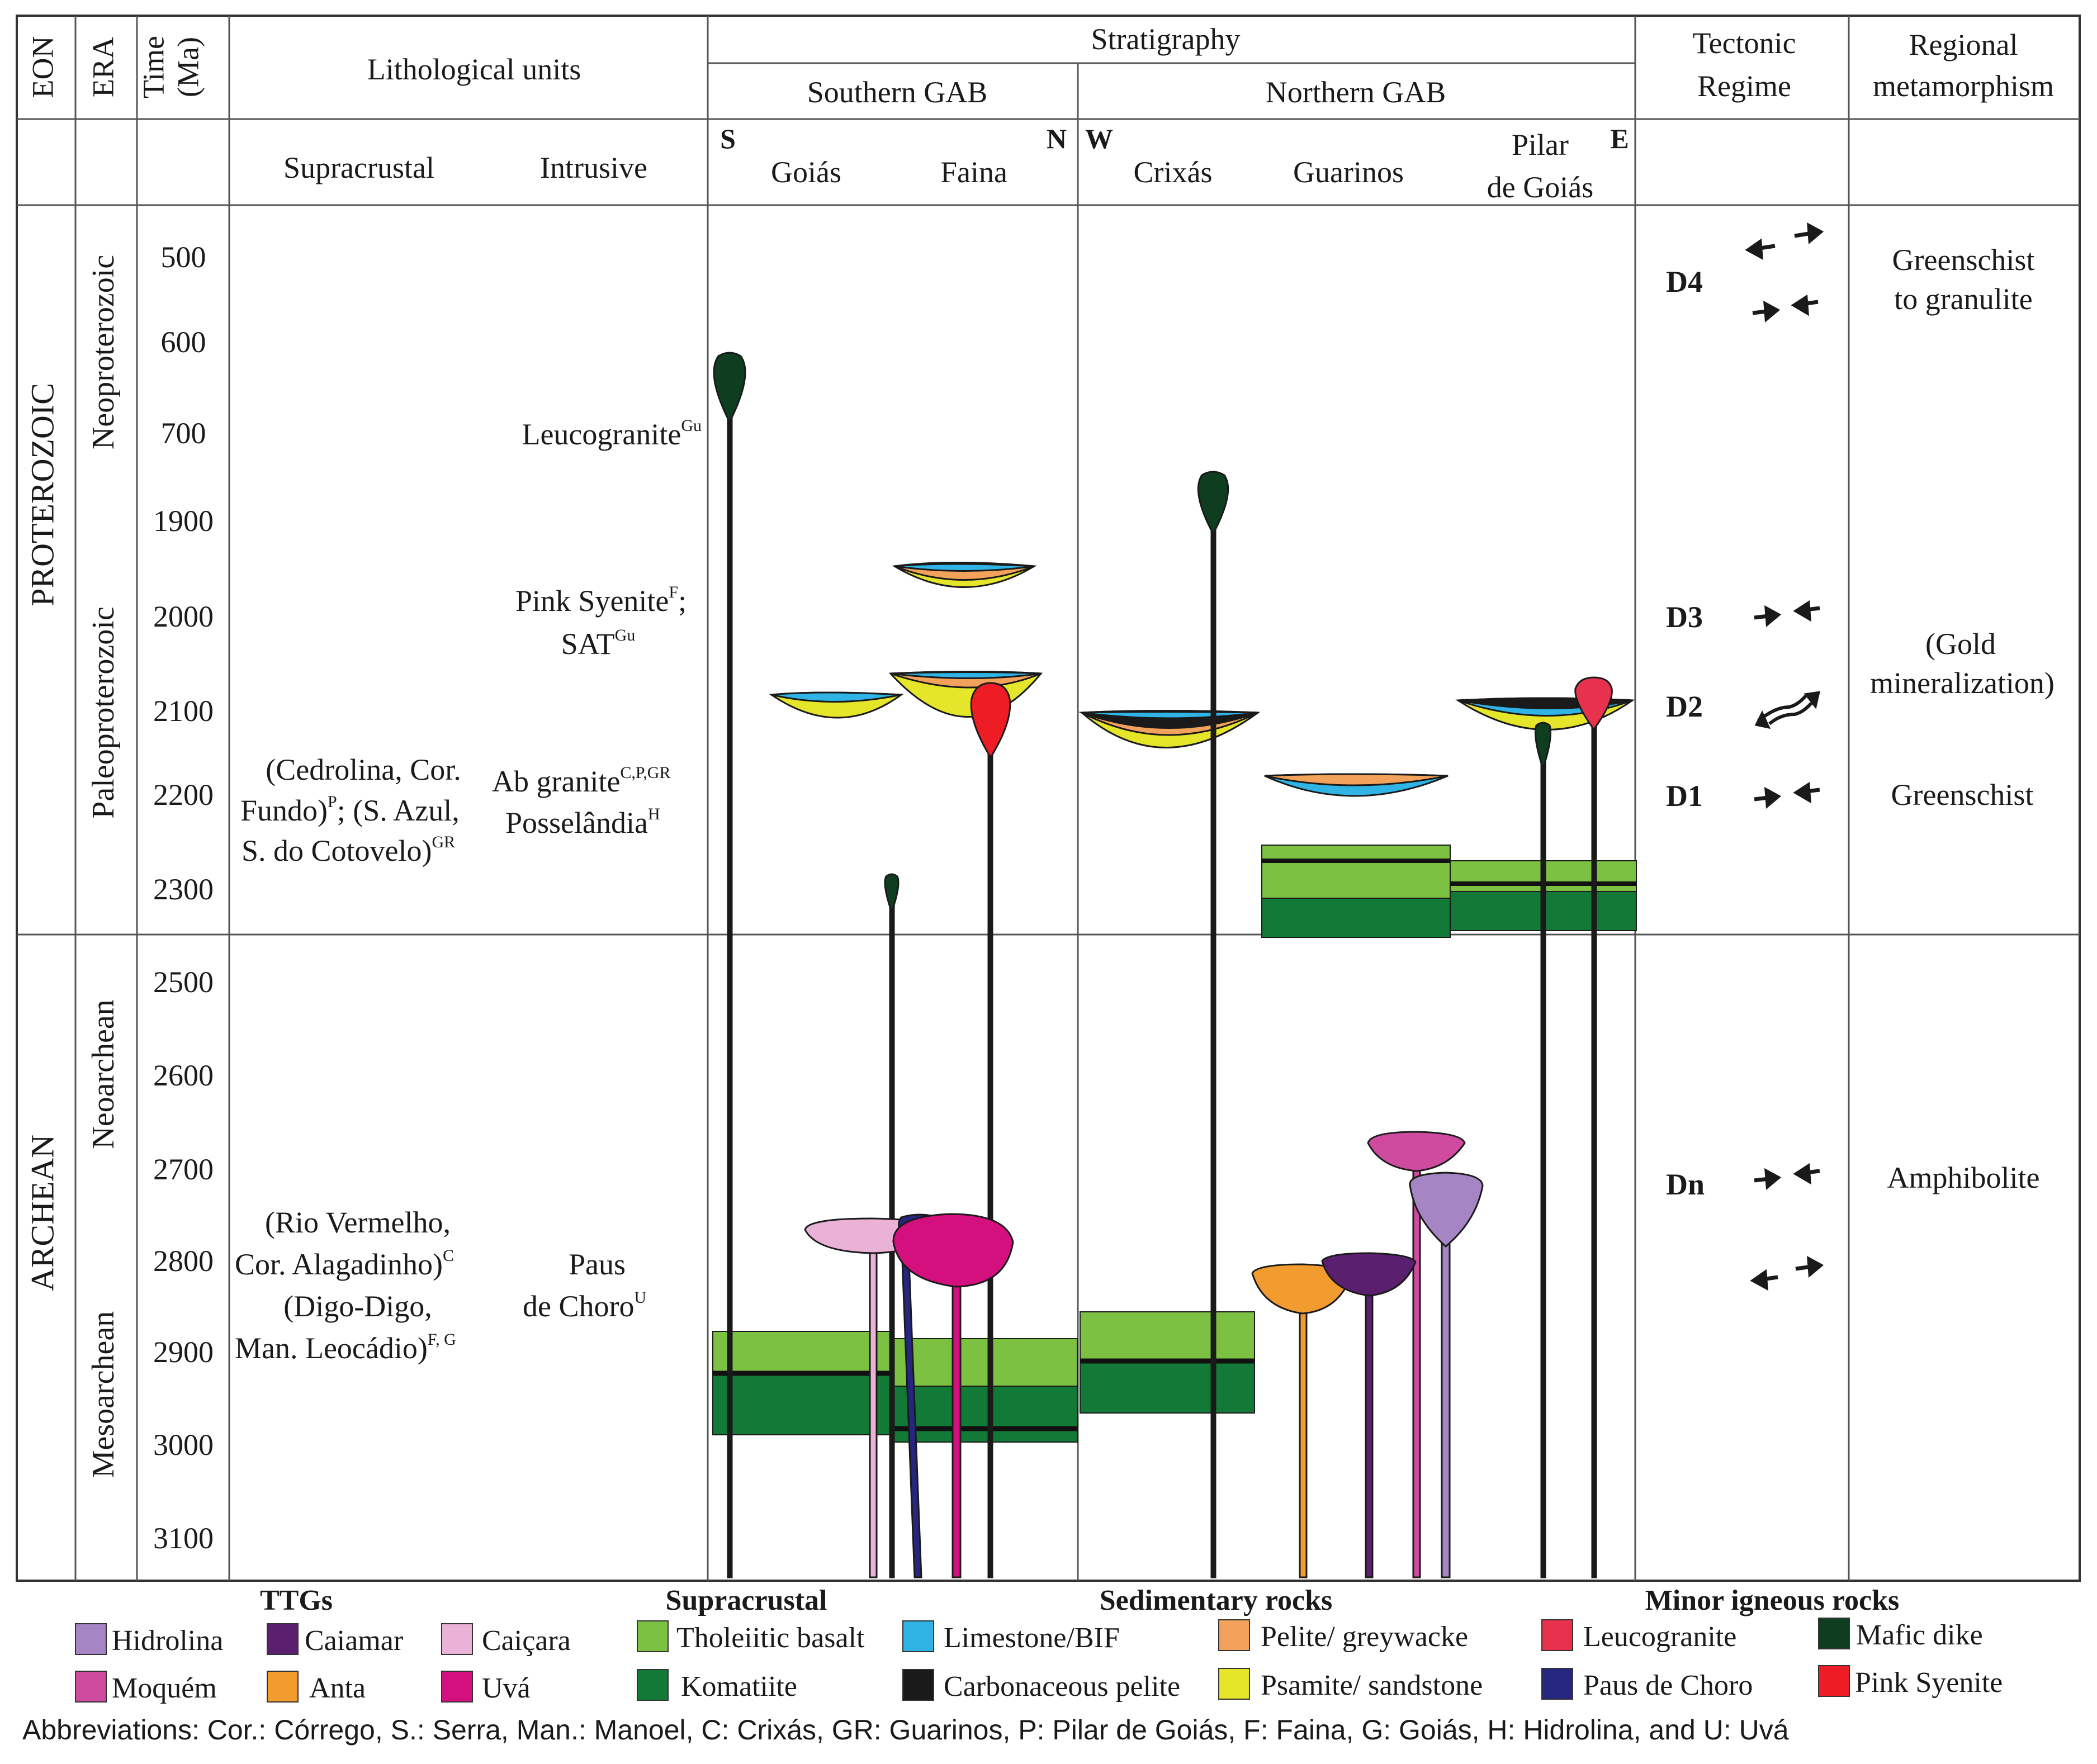 This screenshot has height=1764, width=2097. Describe the element at coordinates (103, 352) in the screenshot. I see `era-neoproterozoic: Neoproterozoic` at that location.